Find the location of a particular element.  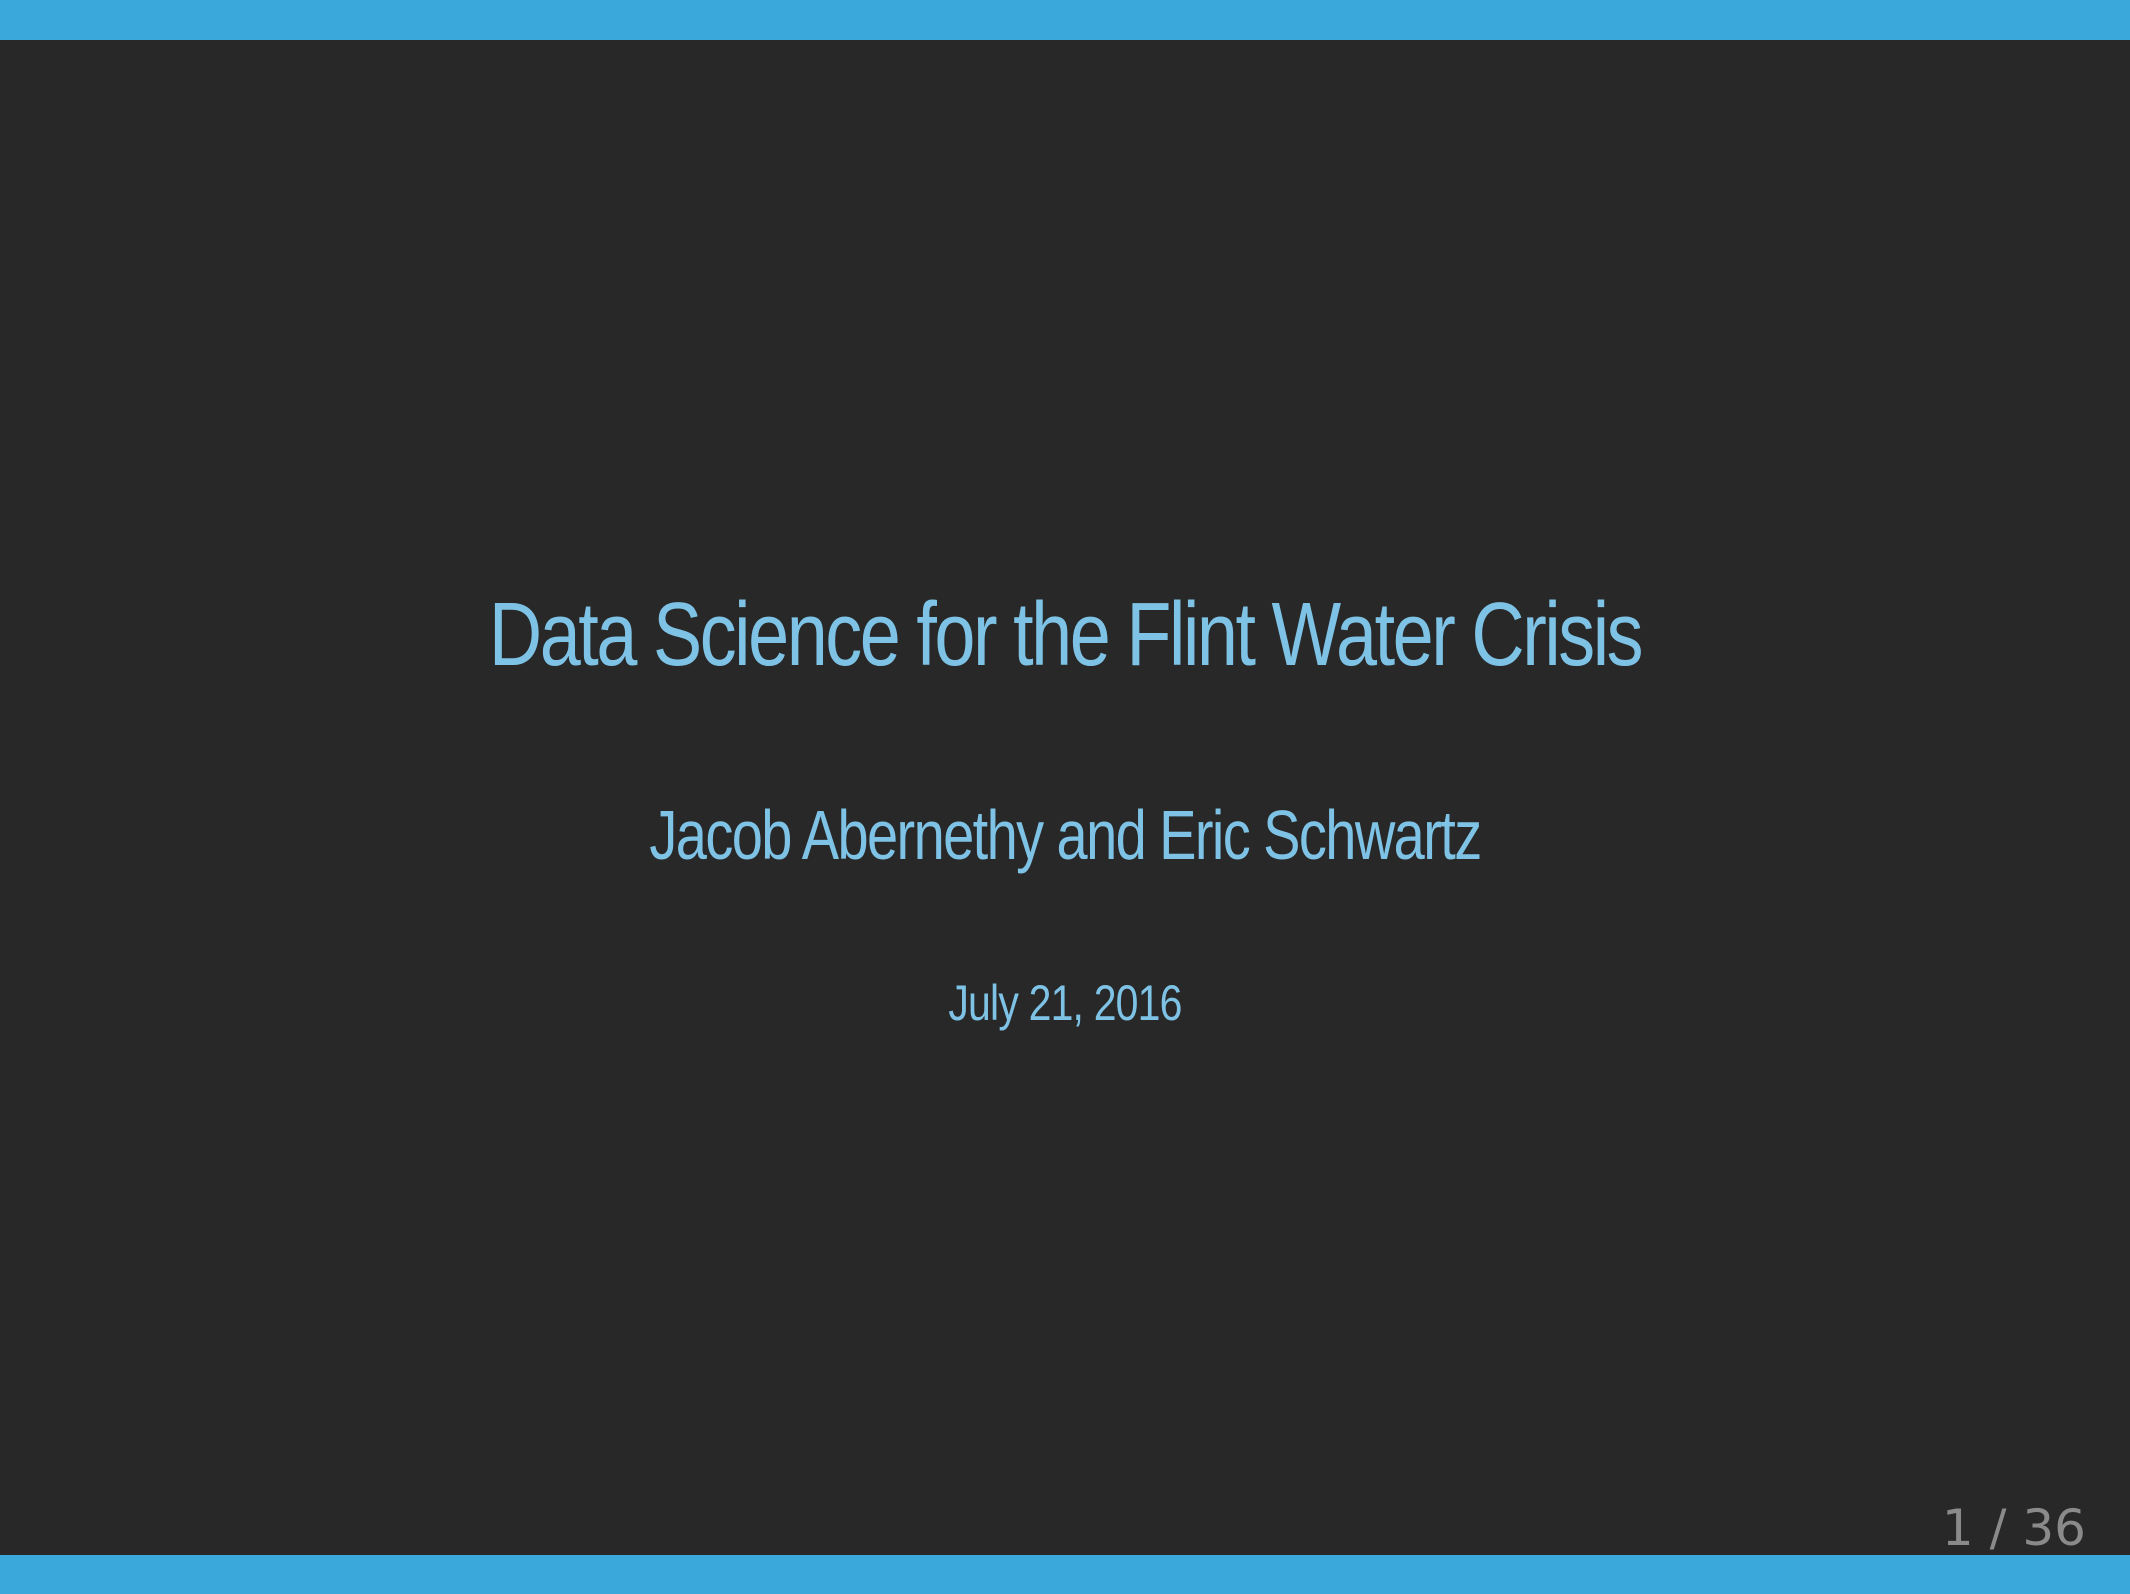

slide-date: July 21, 2016 is located at coordinates (1065, 1003).